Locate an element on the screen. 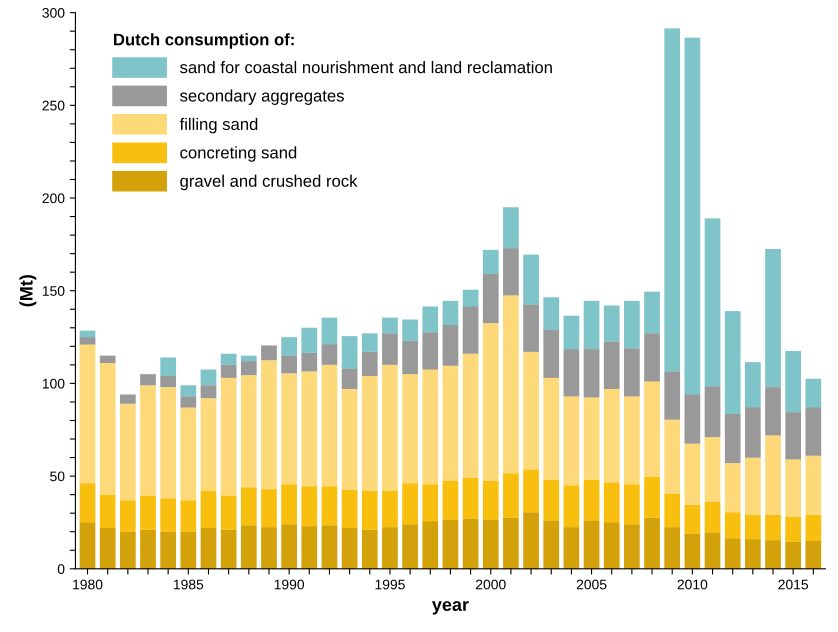 This screenshot has height=632, width=838. x-tick-label: 2010 is located at coordinates (693, 585).